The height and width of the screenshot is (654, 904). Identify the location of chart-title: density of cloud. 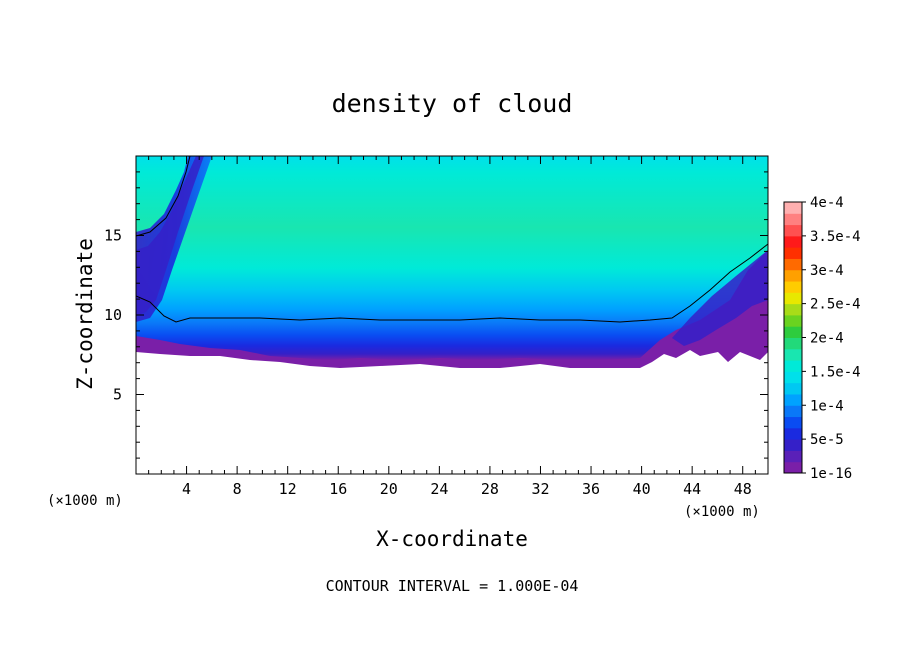
(452, 103).